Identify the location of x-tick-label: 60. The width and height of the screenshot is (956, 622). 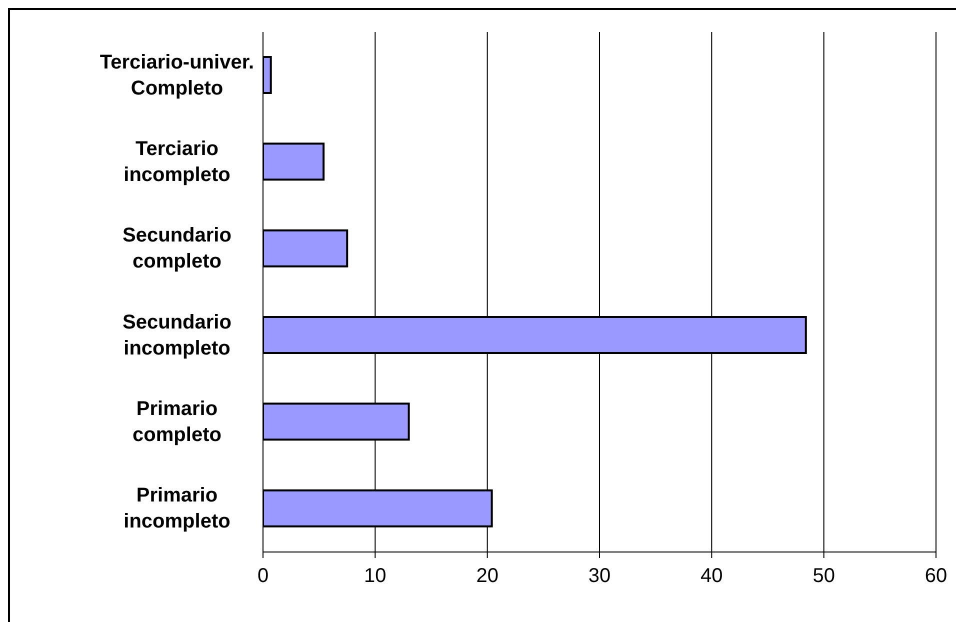
(936, 576).